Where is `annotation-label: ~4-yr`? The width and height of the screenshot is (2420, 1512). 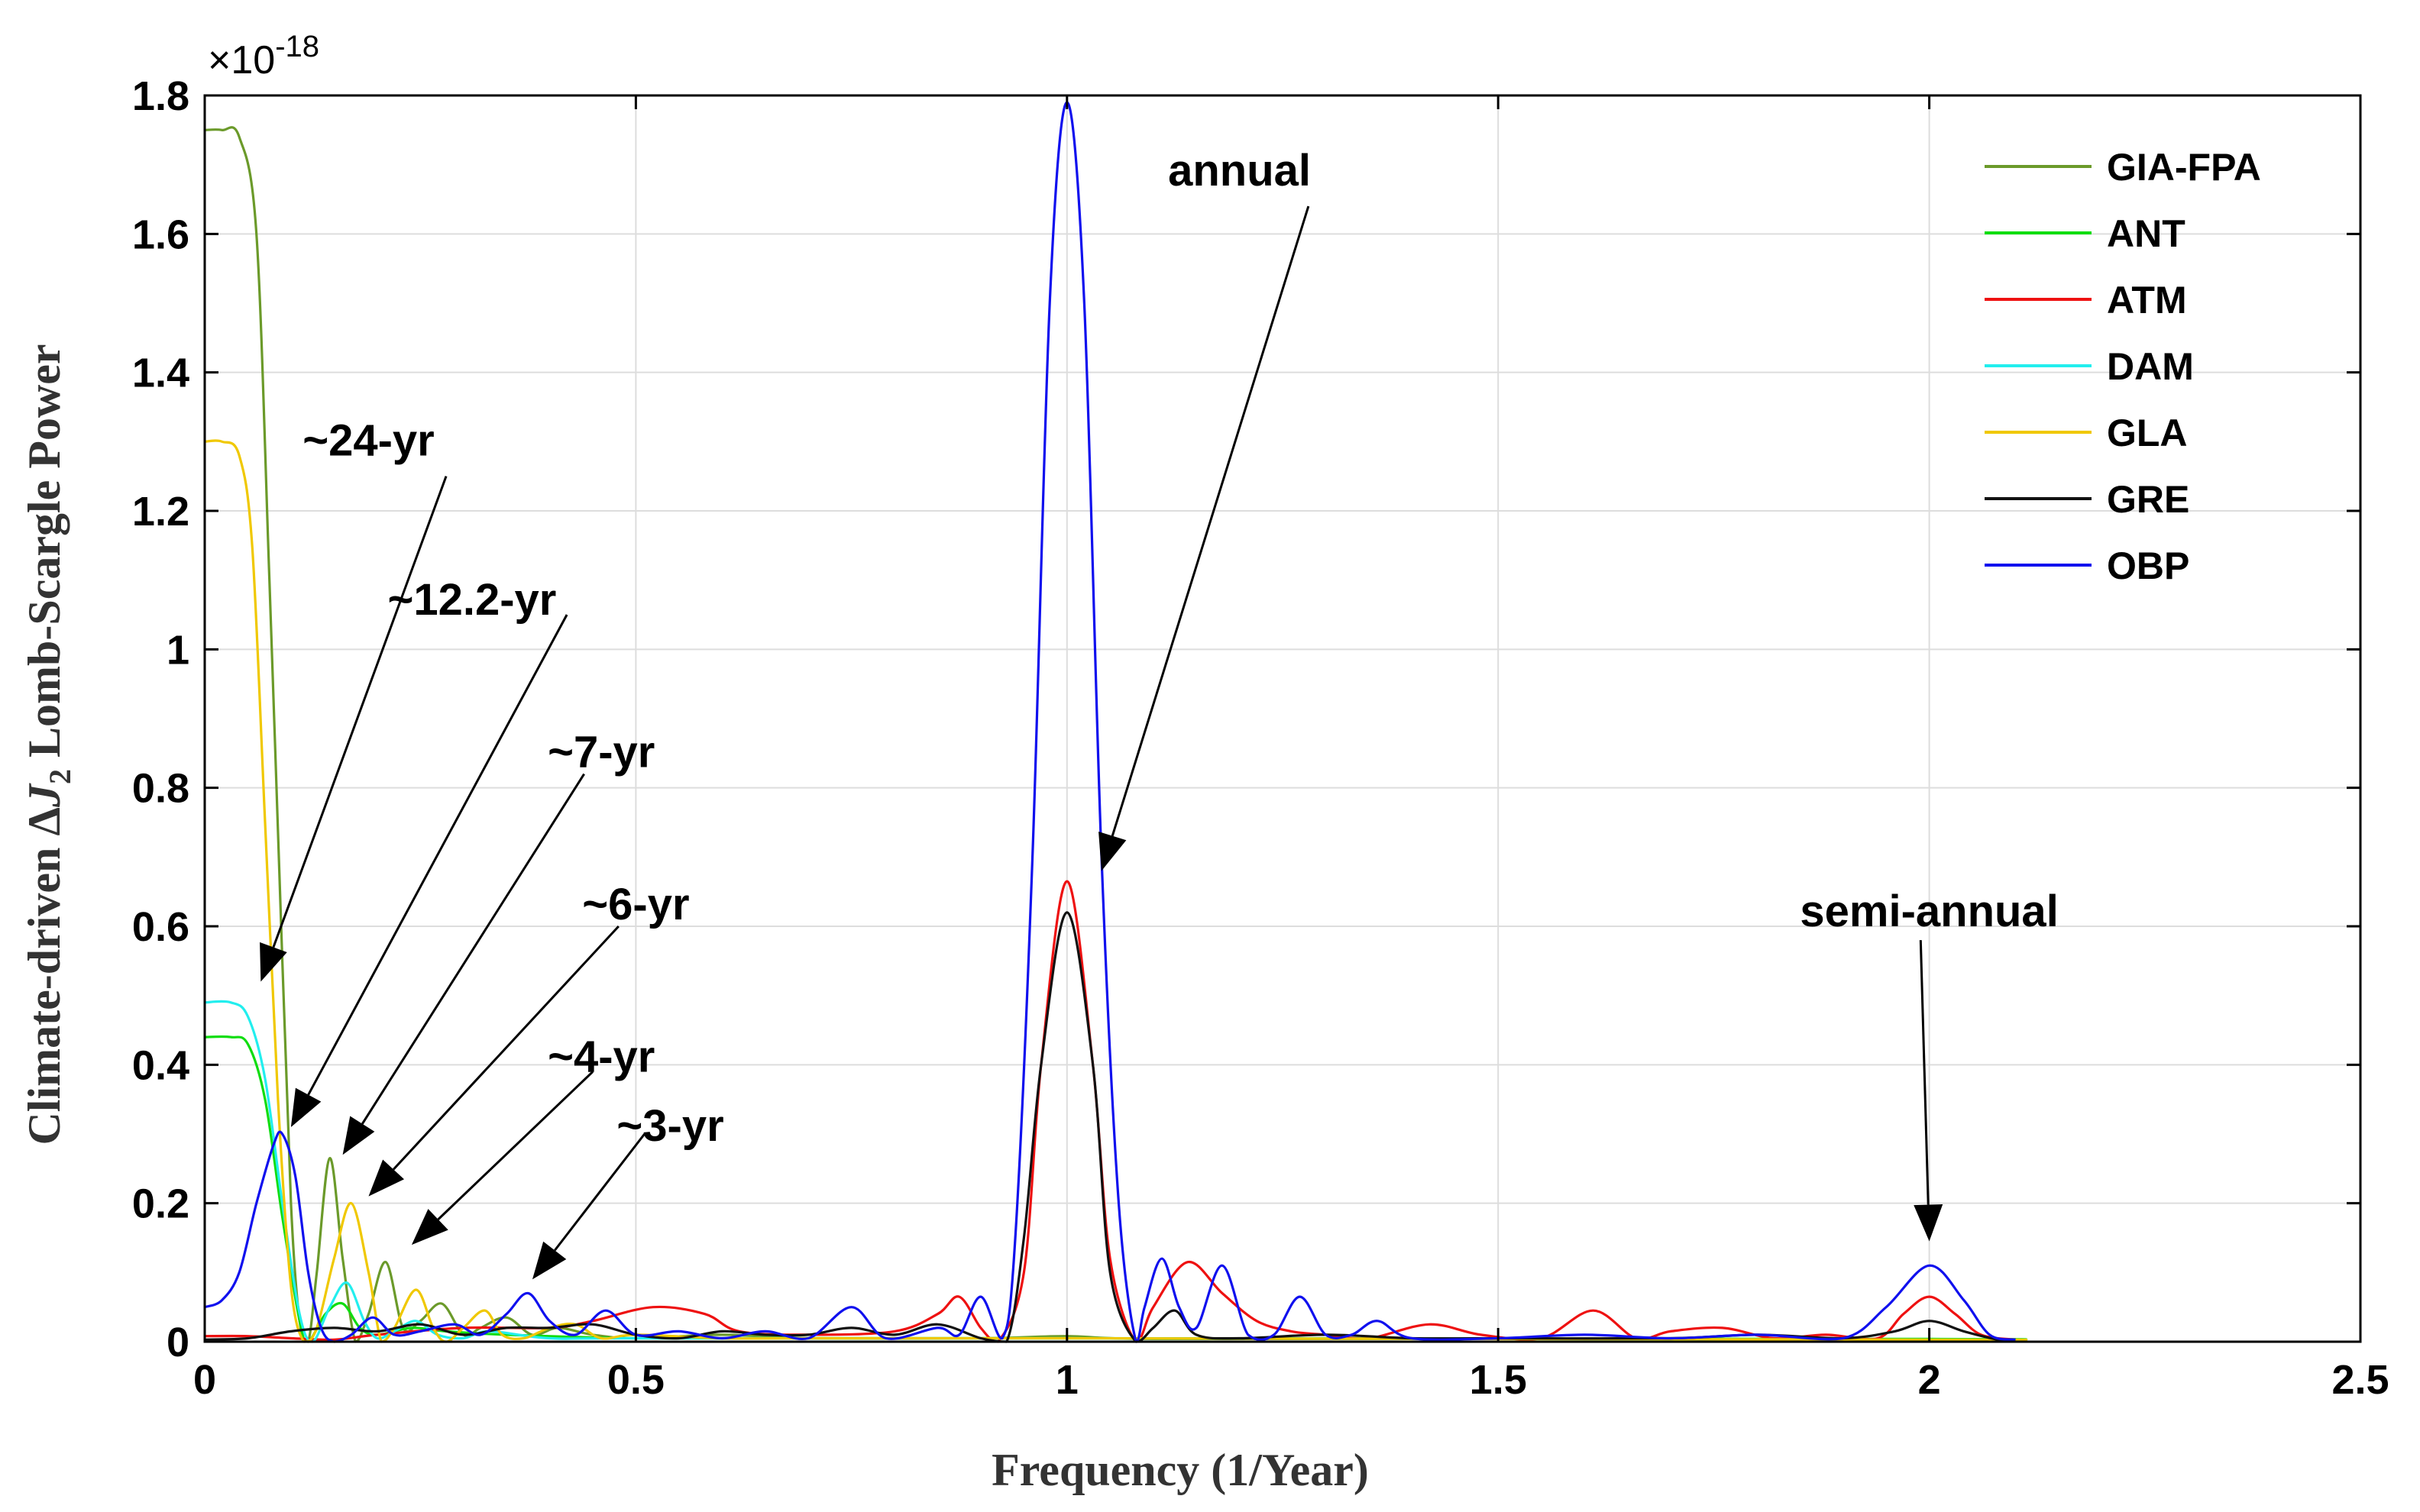 annotation-label: ~4-yr is located at coordinates (601, 1056).